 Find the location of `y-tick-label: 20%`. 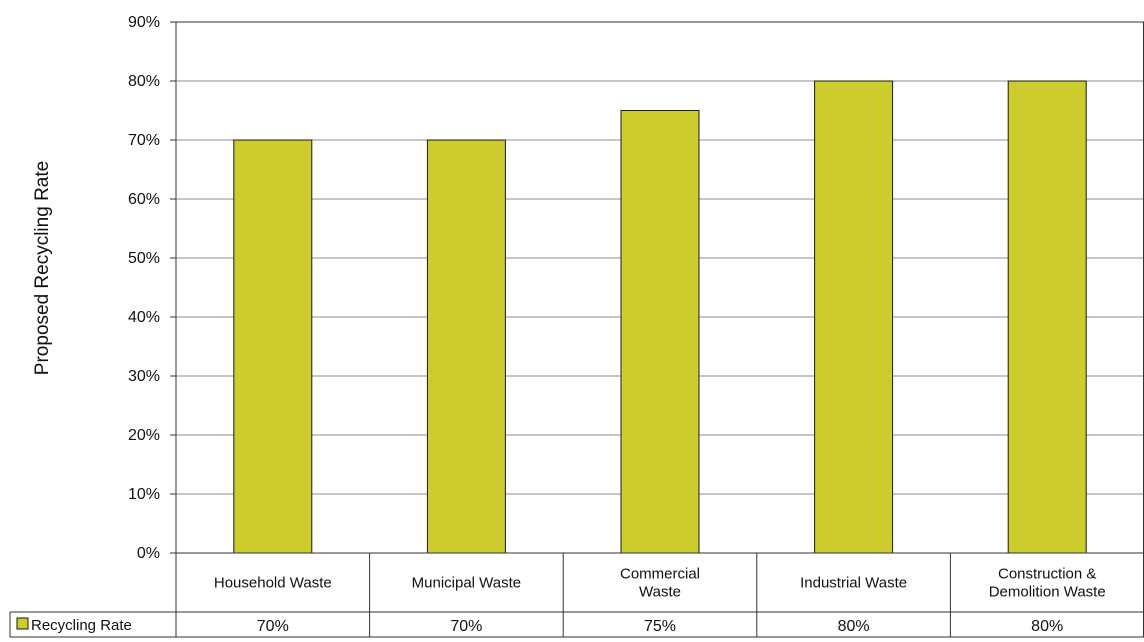

y-tick-label: 20% is located at coordinates (144, 435).